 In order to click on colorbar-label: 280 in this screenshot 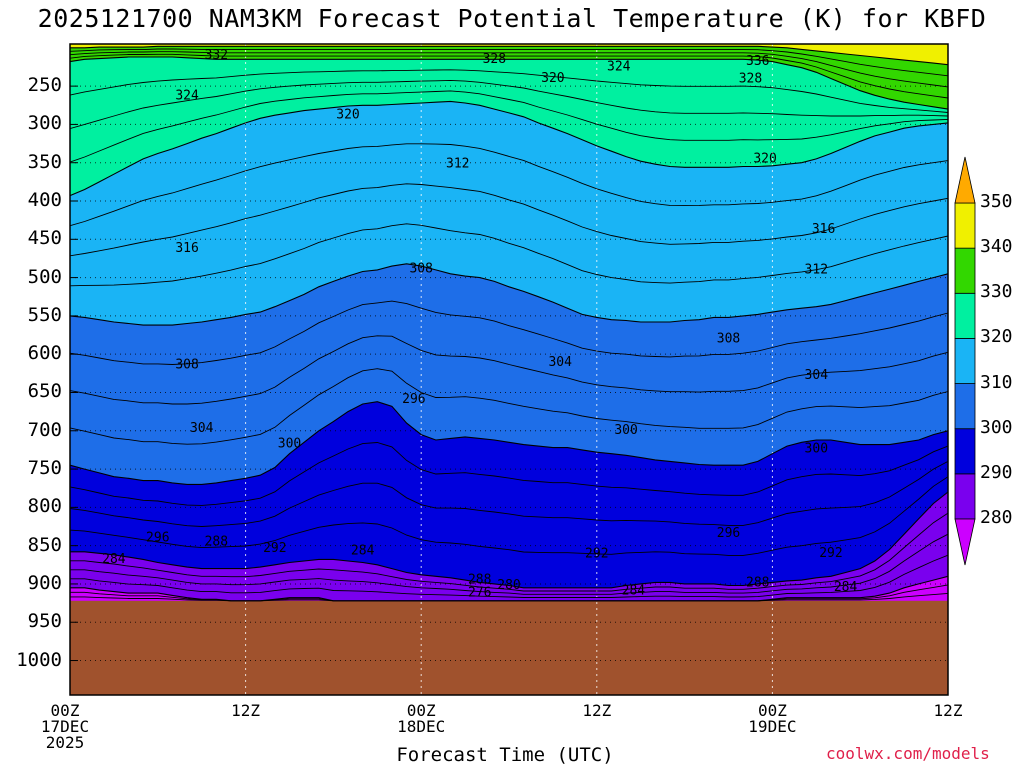, I will do `click(996, 517)`.